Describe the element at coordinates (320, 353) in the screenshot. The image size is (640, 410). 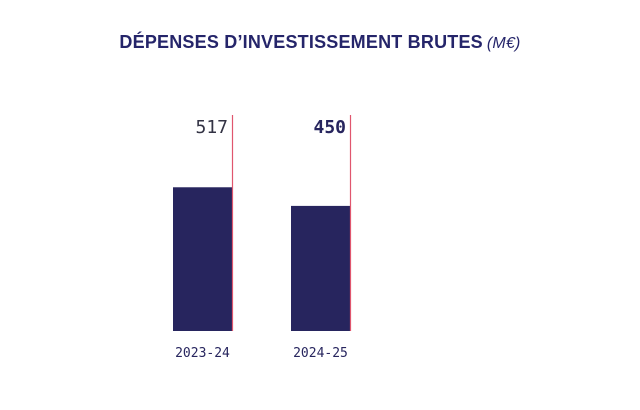
I see `tick-label-2024-25: 2024-25` at that location.